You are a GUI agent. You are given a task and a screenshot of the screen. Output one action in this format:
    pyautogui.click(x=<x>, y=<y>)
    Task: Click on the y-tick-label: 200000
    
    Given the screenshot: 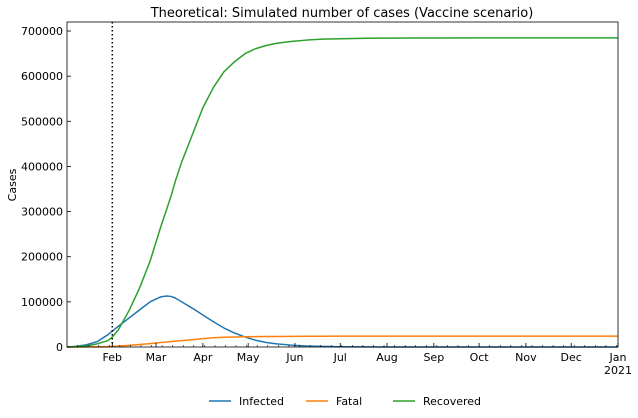 What is the action you would take?
    pyautogui.click(x=42, y=257)
    